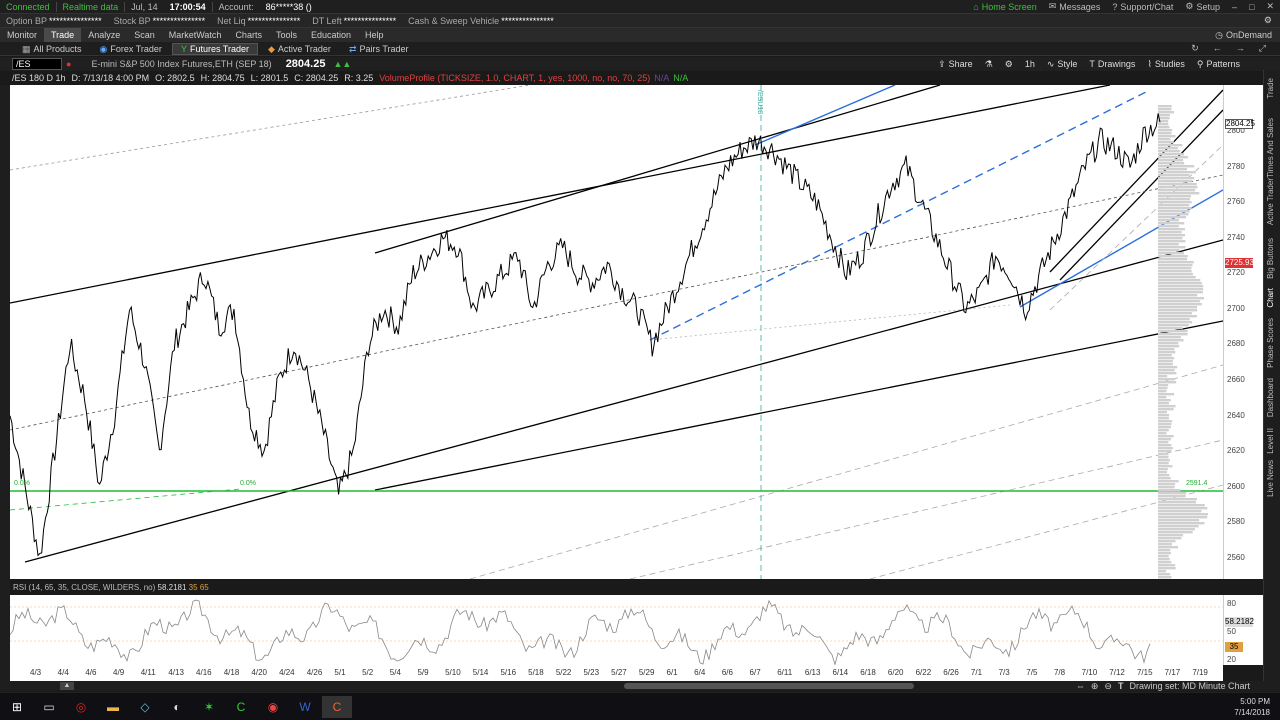 This screenshot has height=720, width=1280. Describe the element at coordinates (214, 48) in the screenshot. I see `subtab-futures-trader: Y Futures Trader` at that location.